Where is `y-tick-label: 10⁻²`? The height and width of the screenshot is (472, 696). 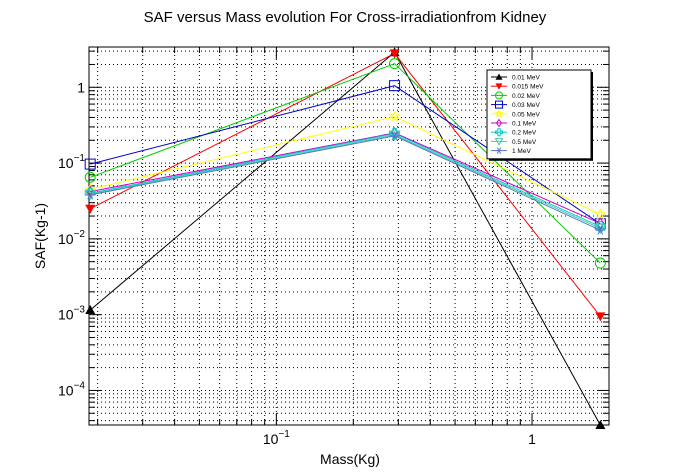
y-tick-label: 10⁻² is located at coordinates (71, 238).